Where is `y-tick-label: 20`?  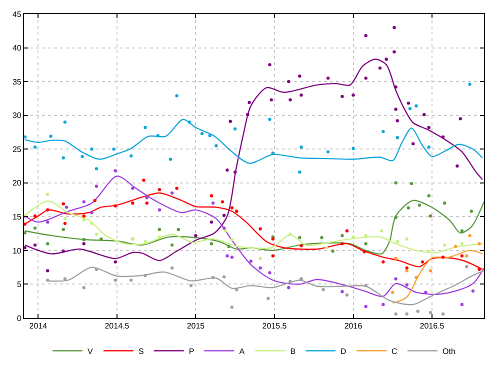
y-tick-label: 20 is located at coordinates (17, 183).